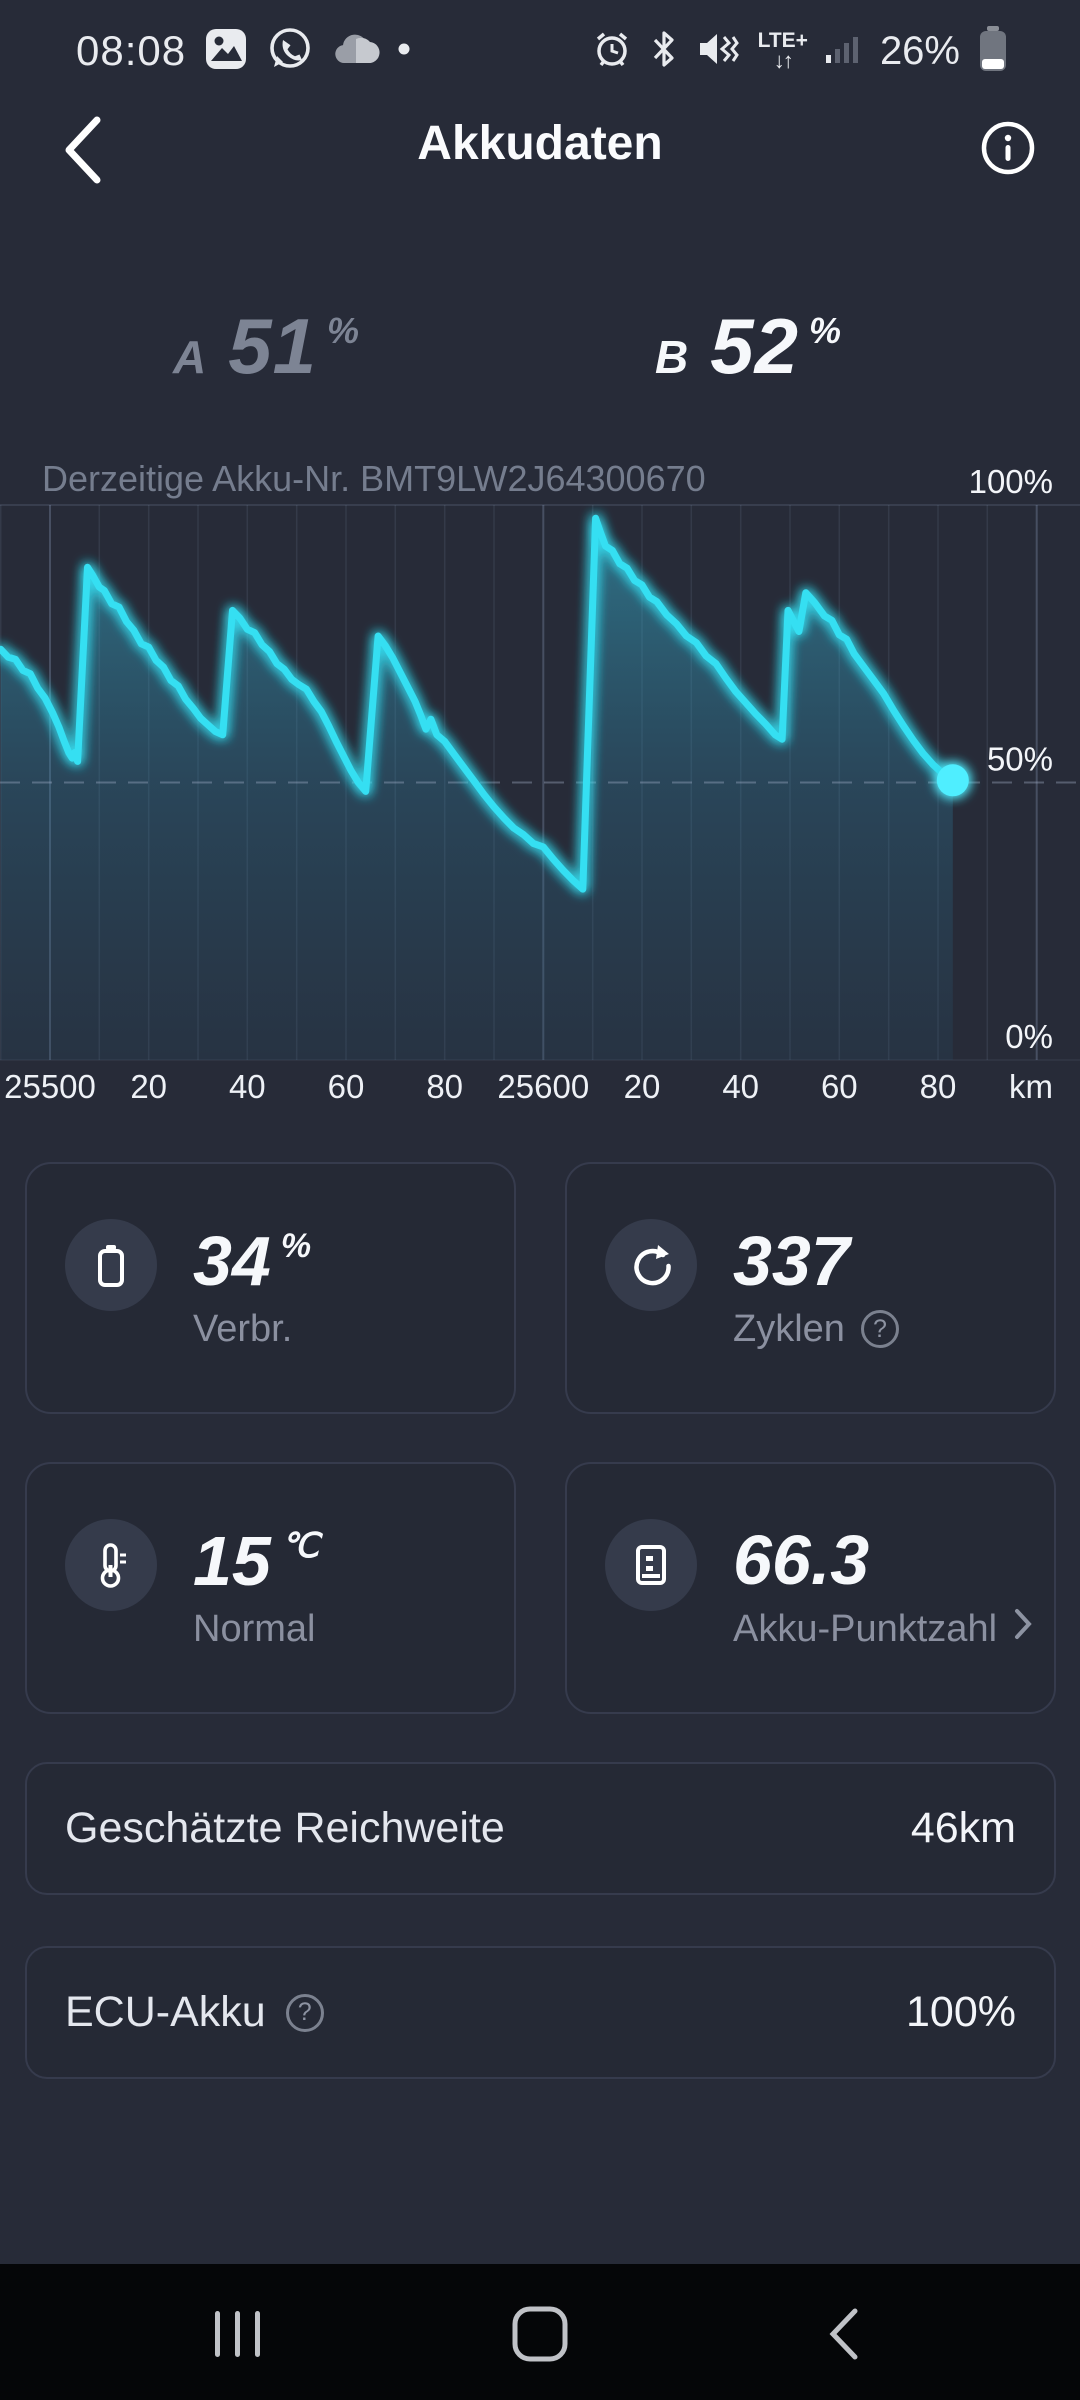  I want to click on svg-text: km, so click(1031, 1086).